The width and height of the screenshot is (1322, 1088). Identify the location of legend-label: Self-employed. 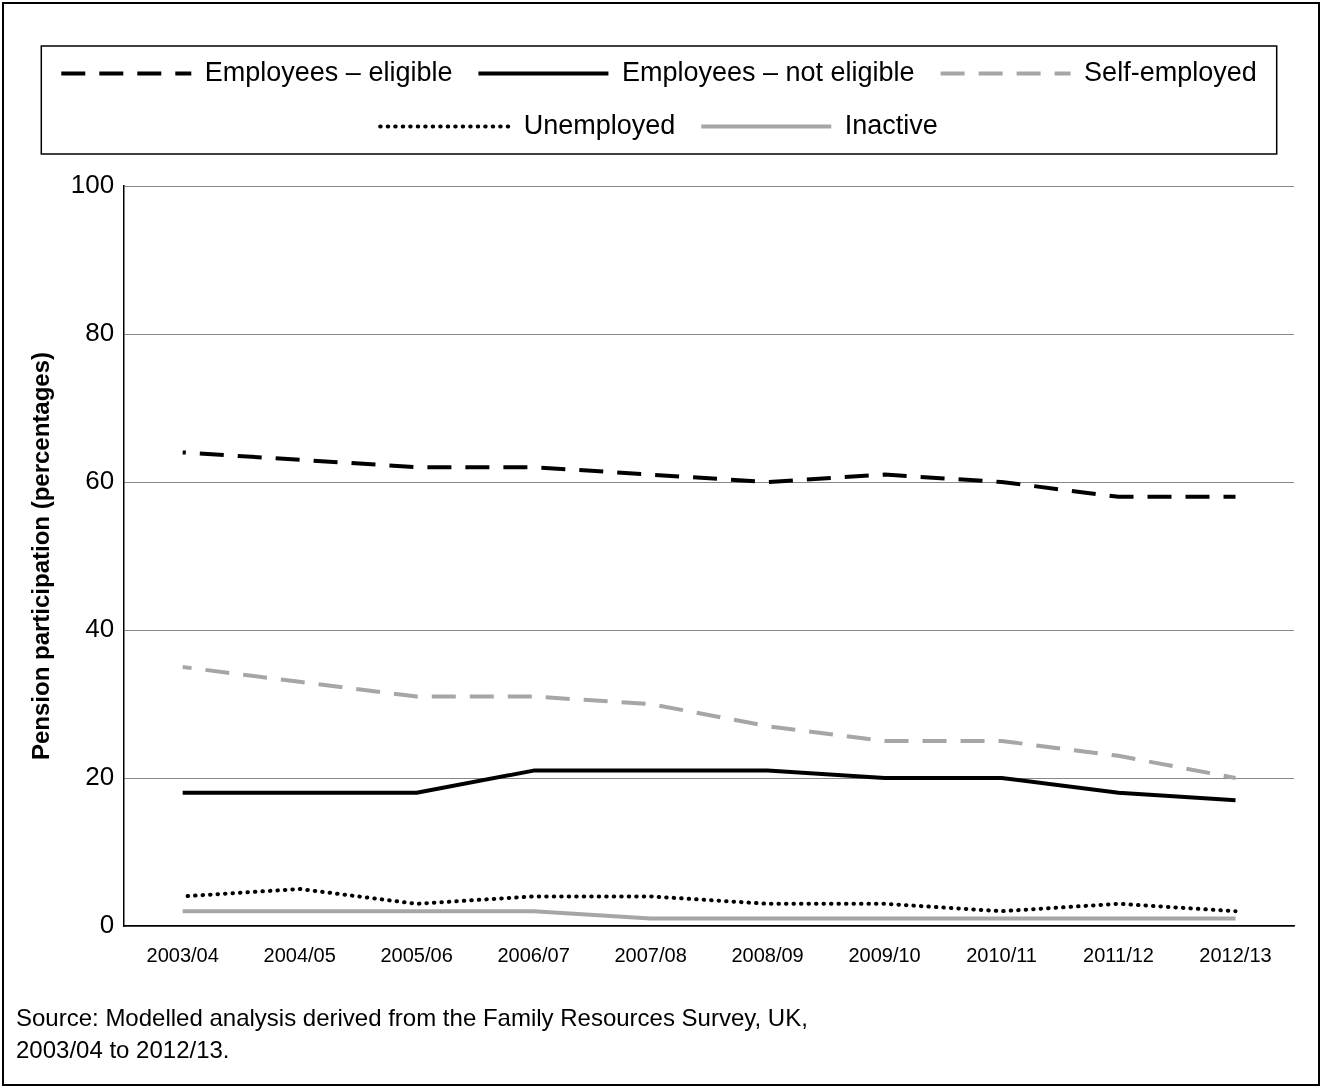
(1170, 71).